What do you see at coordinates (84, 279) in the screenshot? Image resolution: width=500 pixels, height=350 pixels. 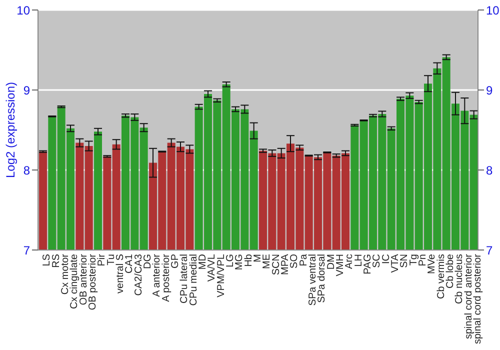 I see `x-tick-label: OB anterior` at bounding box center [84, 279].